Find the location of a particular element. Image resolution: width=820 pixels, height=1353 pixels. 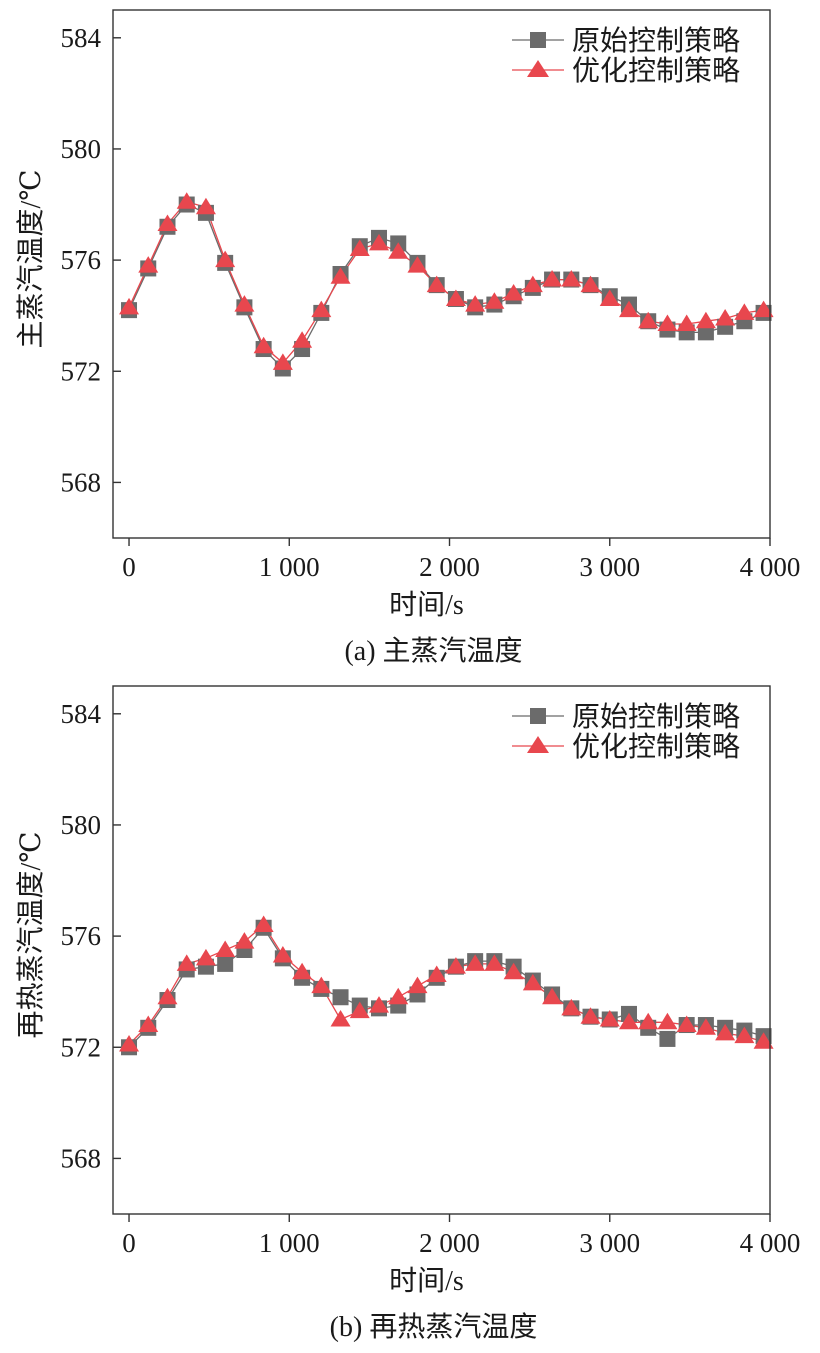

reheat-steam-legend-marker-optimized is located at coordinates (538, 744).